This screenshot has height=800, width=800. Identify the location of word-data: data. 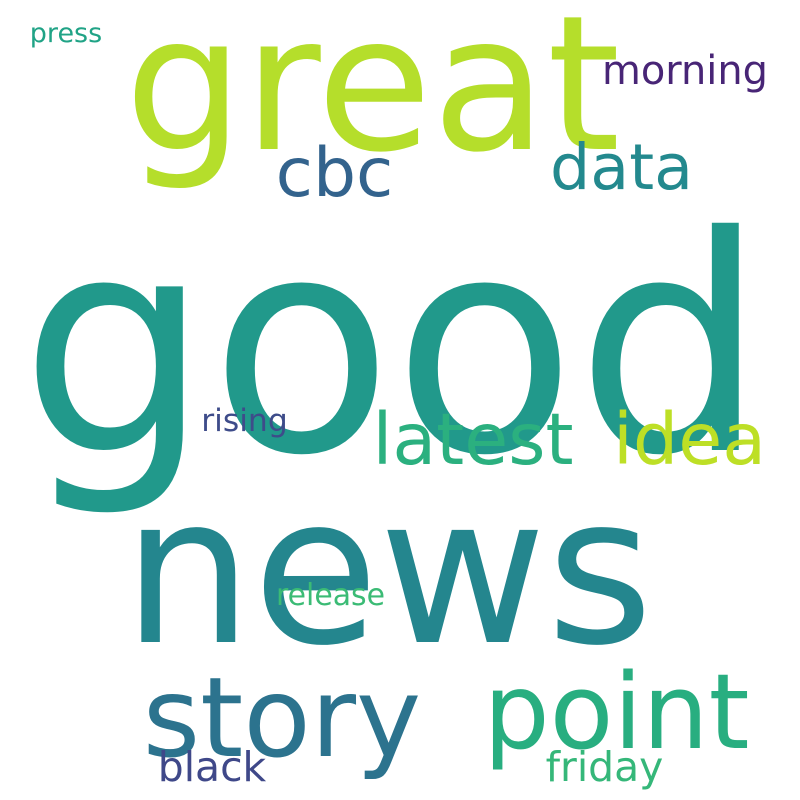
(621, 167).